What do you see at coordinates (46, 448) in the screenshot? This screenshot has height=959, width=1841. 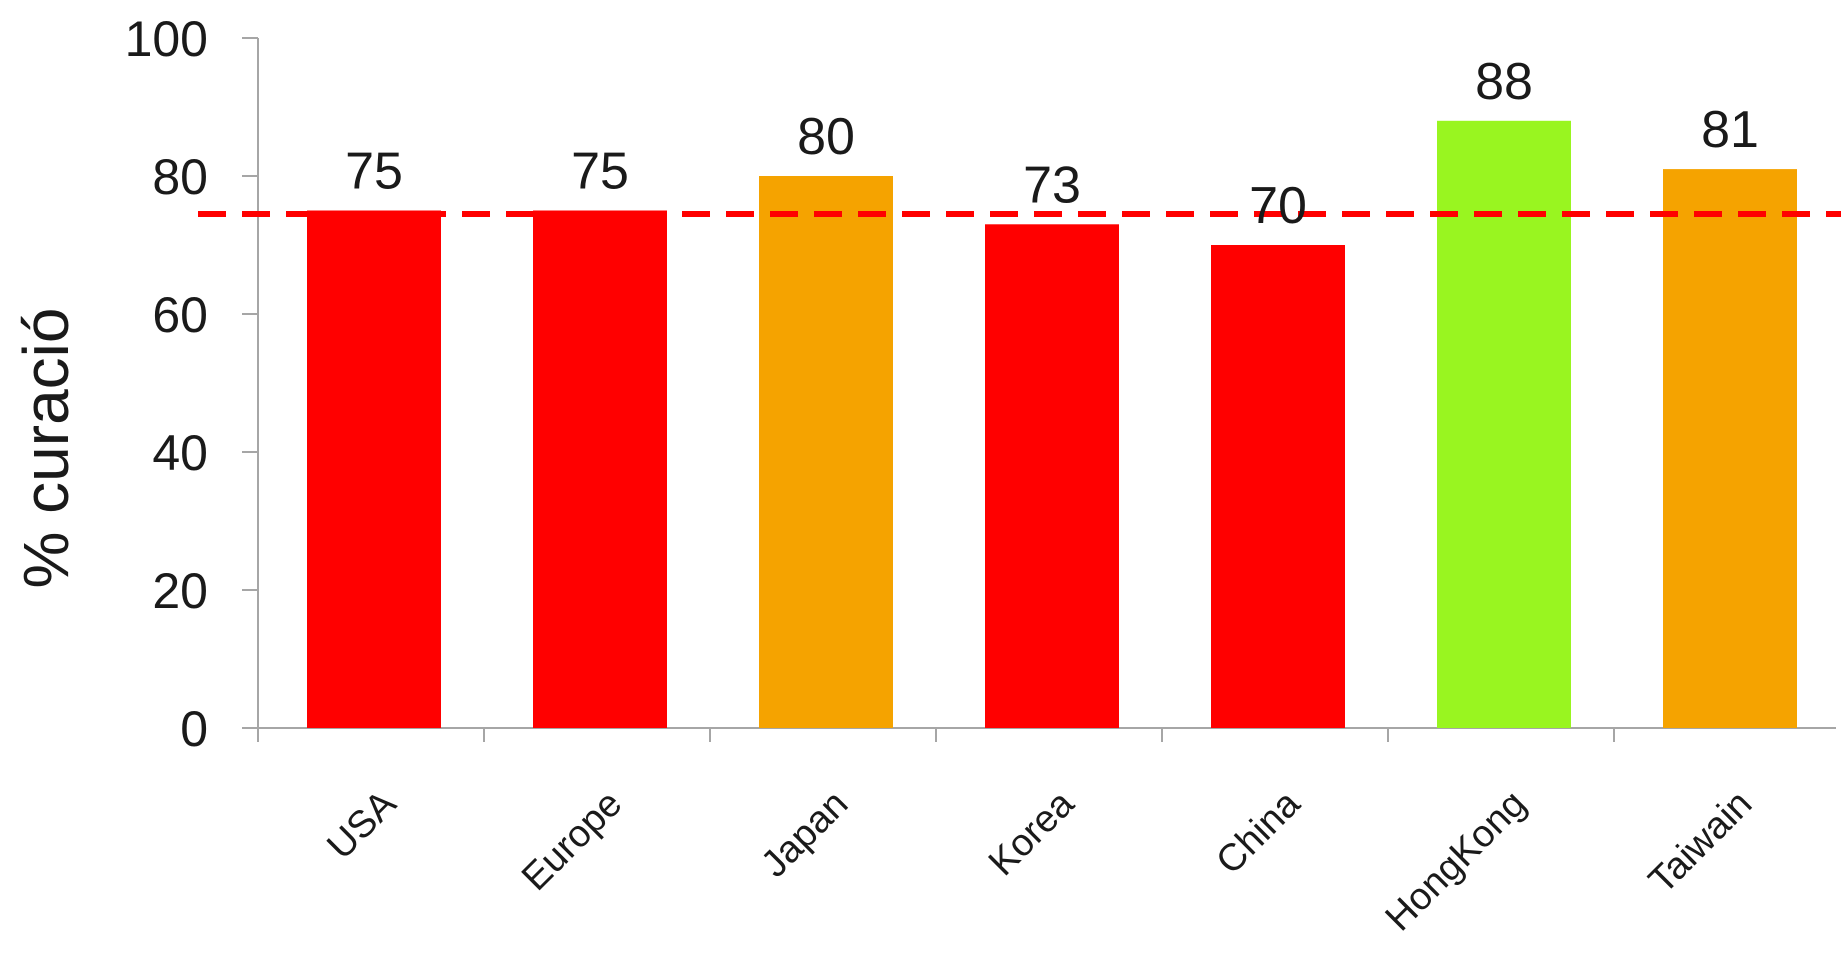 I see `y-axis-title: % curació` at bounding box center [46, 448].